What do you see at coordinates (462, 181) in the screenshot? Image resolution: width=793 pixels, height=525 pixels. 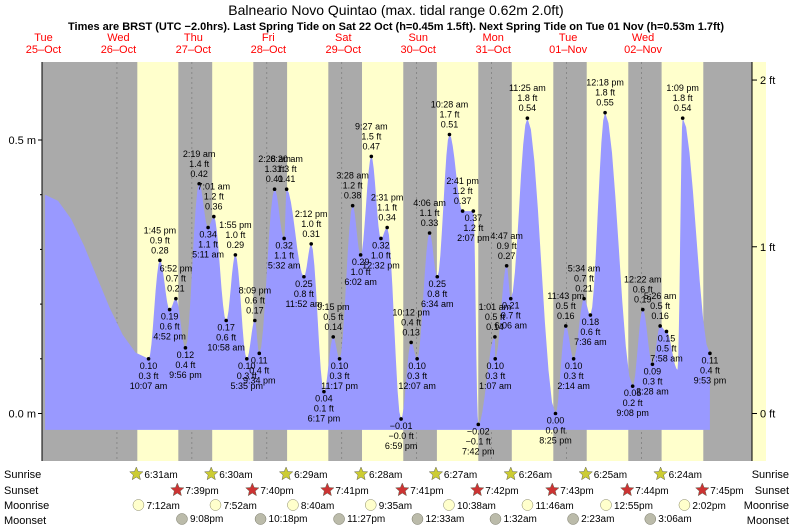 I see `tide-time-label: 2:41 pm` at bounding box center [462, 181].